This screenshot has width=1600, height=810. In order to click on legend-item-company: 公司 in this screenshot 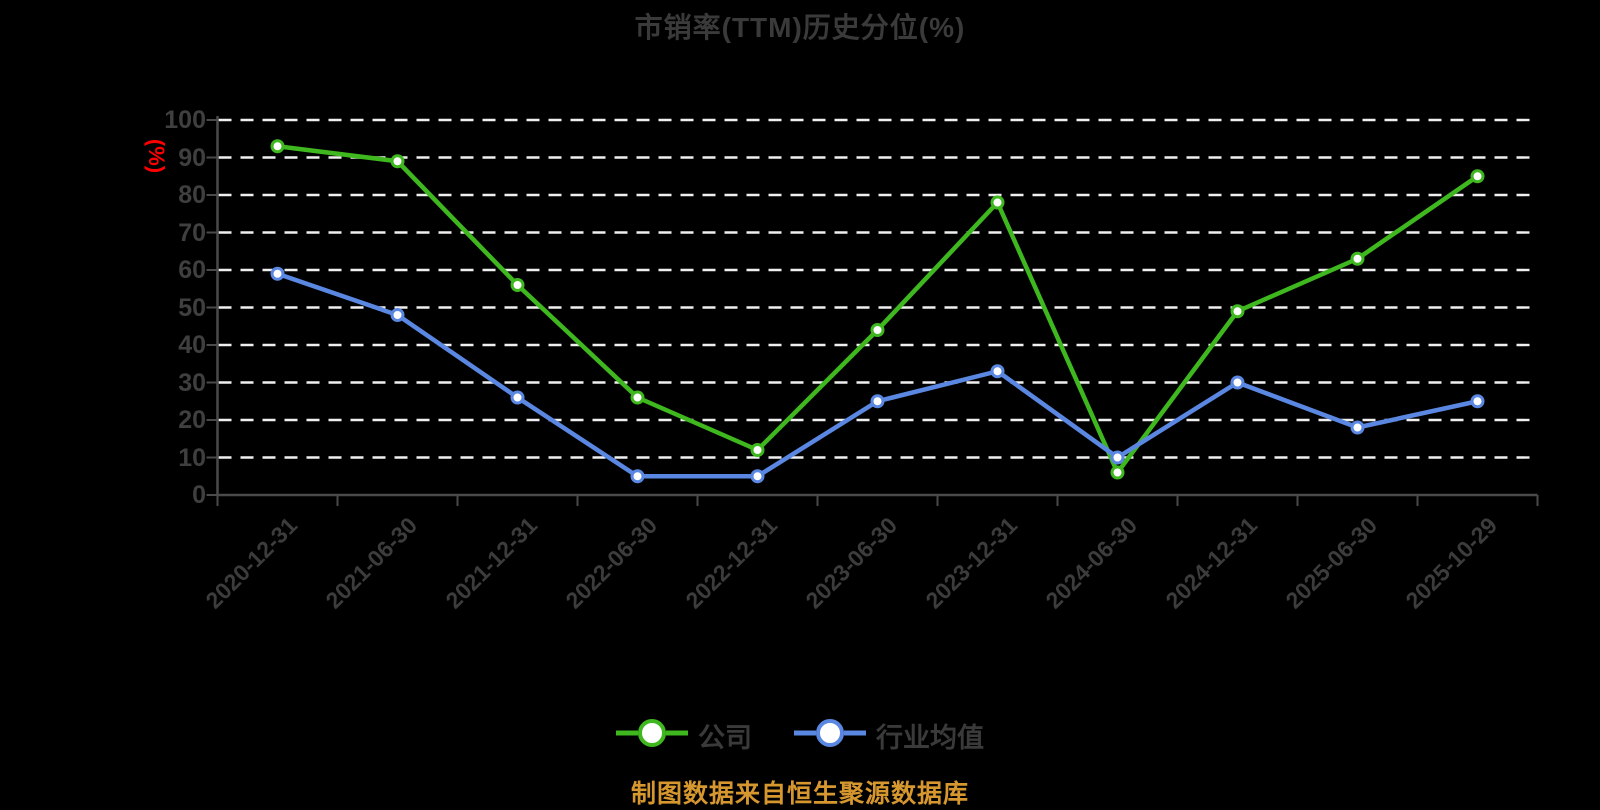, I will do `click(684, 735)`.